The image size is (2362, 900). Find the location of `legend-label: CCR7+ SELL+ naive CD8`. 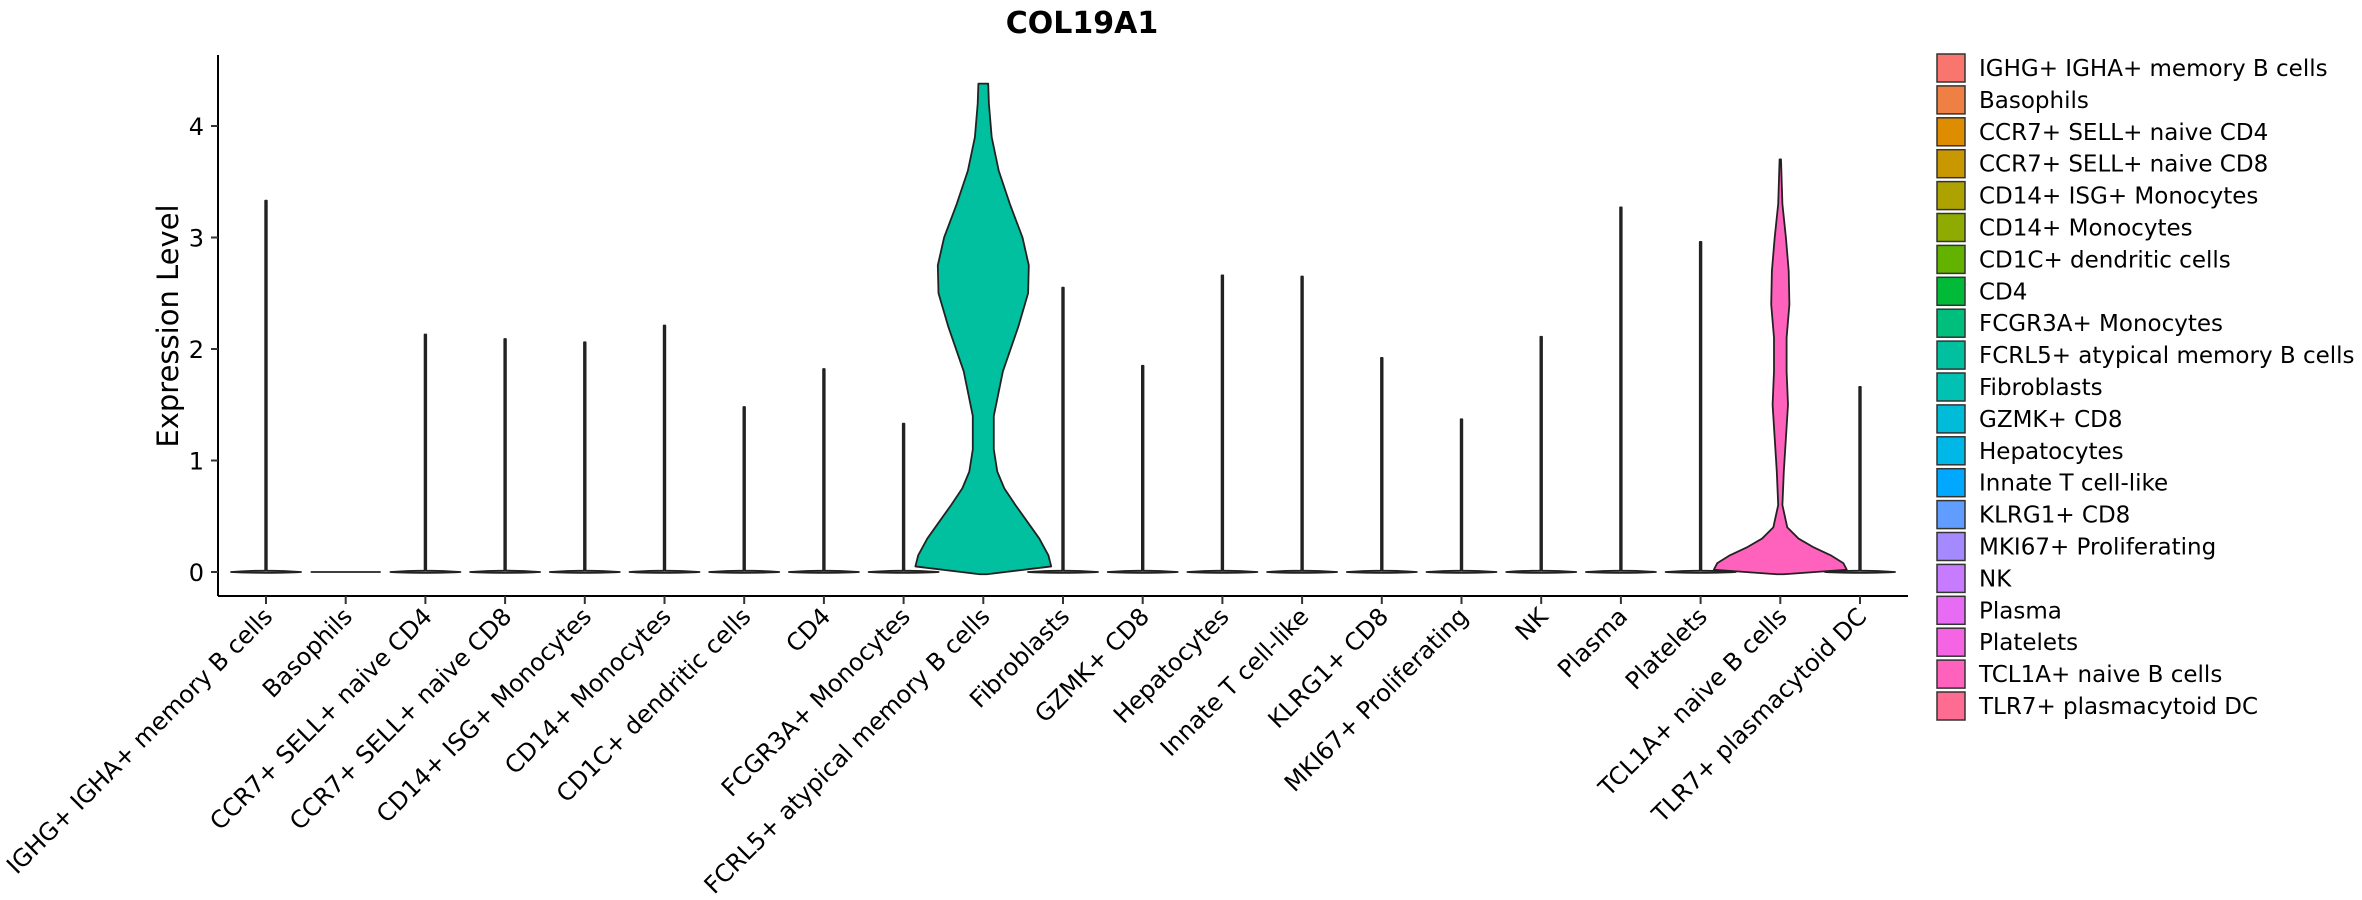

legend-label: CCR7+ SELL+ naive CD8 is located at coordinates (2123, 165).